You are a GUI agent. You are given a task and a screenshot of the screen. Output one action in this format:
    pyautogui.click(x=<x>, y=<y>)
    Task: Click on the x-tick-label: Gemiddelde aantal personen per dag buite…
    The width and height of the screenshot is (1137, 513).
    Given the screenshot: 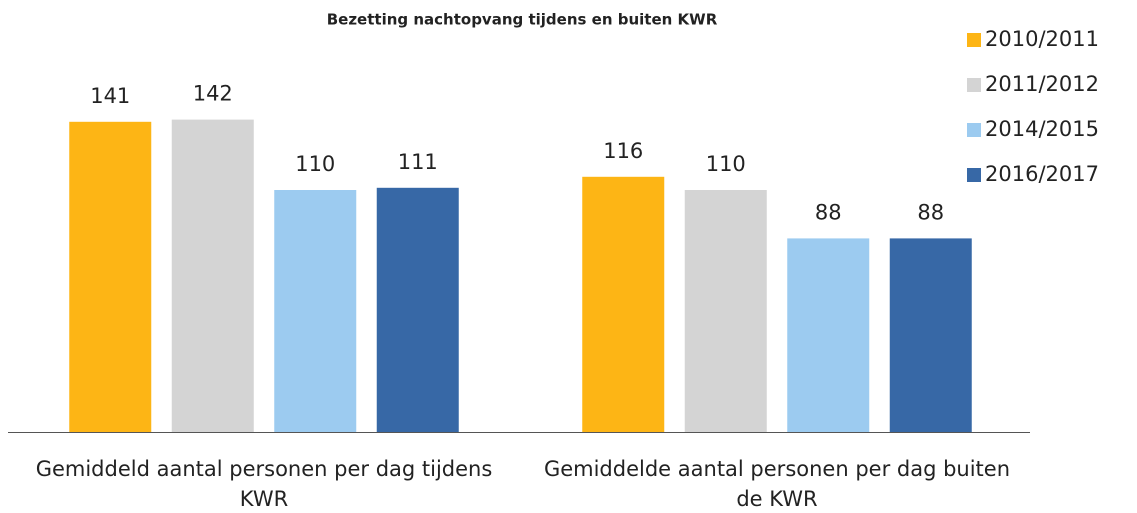 What is the action you would take?
    pyautogui.click(x=777, y=484)
    